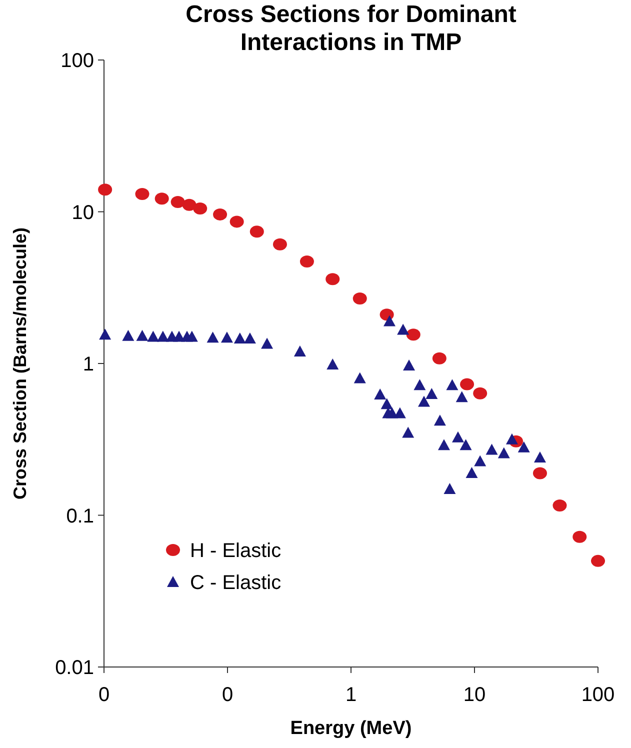 This screenshot has height=748, width=631. Describe the element at coordinates (351, 728) in the screenshot. I see `x-axis-title: Energy (MeV)` at that location.